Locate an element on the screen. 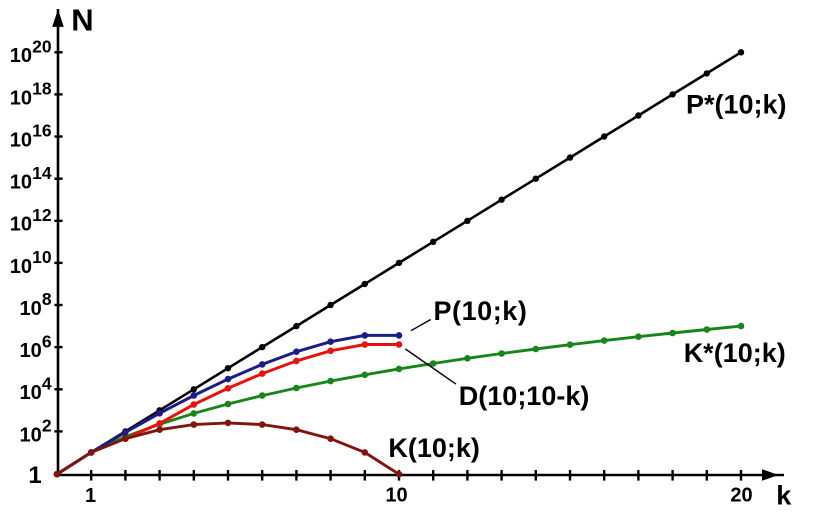  svg-text: 2 is located at coordinates (47, 426).